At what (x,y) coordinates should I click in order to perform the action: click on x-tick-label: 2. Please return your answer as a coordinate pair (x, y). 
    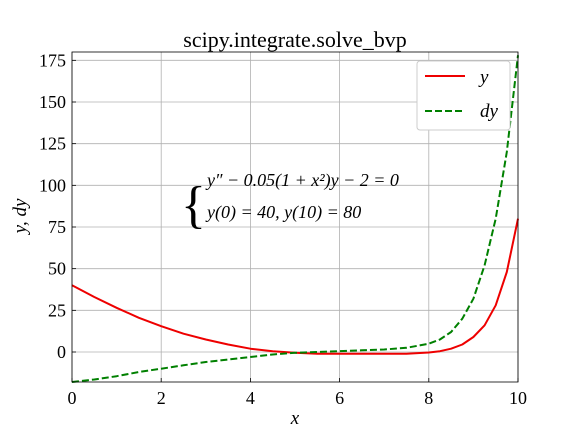
    Looking at the image, I should click on (161, 398).